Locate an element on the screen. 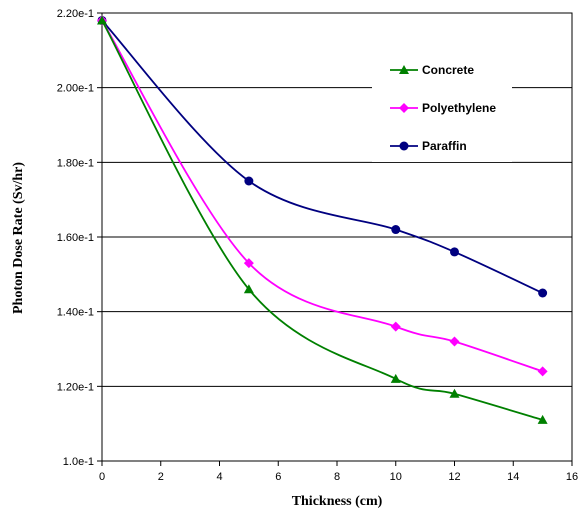  legend-marker-polyethylene is located at coordinates (404, 108).